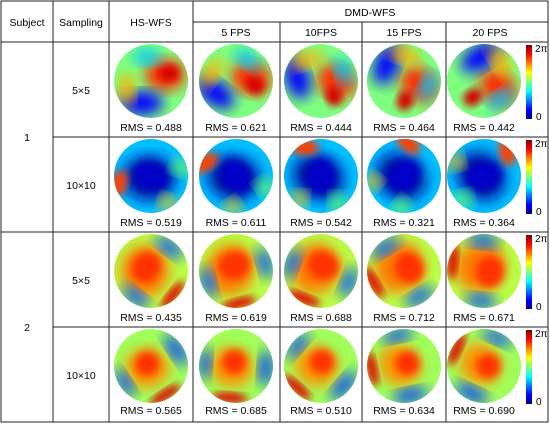  I want to click on colorbar-row3: 2π 0, so click(537, 273).